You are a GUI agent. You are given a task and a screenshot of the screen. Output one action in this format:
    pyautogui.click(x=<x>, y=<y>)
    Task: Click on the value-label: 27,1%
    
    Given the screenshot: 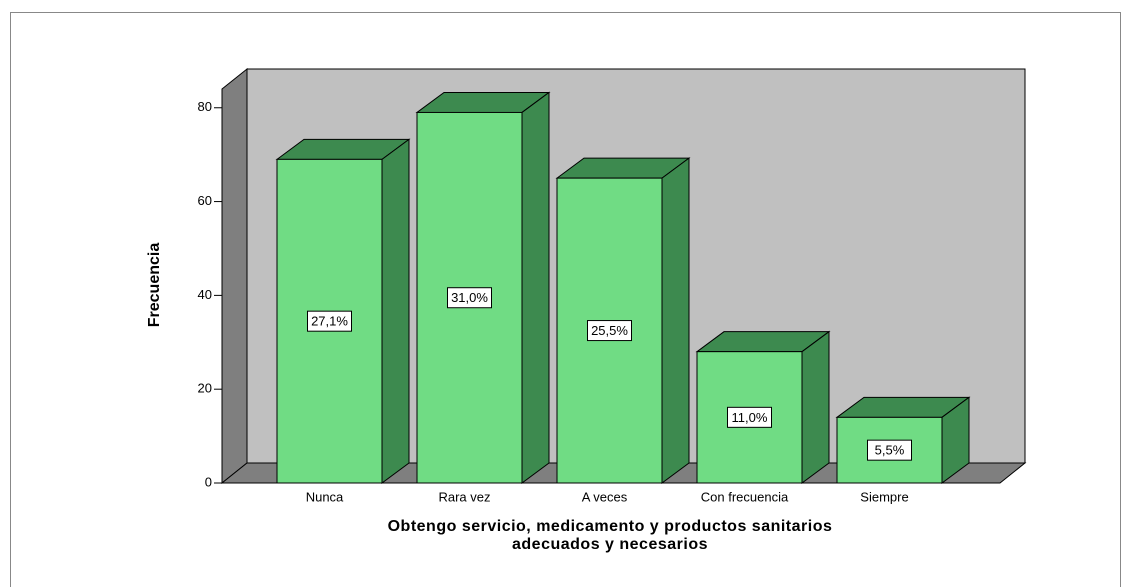 What is the action you would take?
    pyautogui.click(x=329, y=321)
    